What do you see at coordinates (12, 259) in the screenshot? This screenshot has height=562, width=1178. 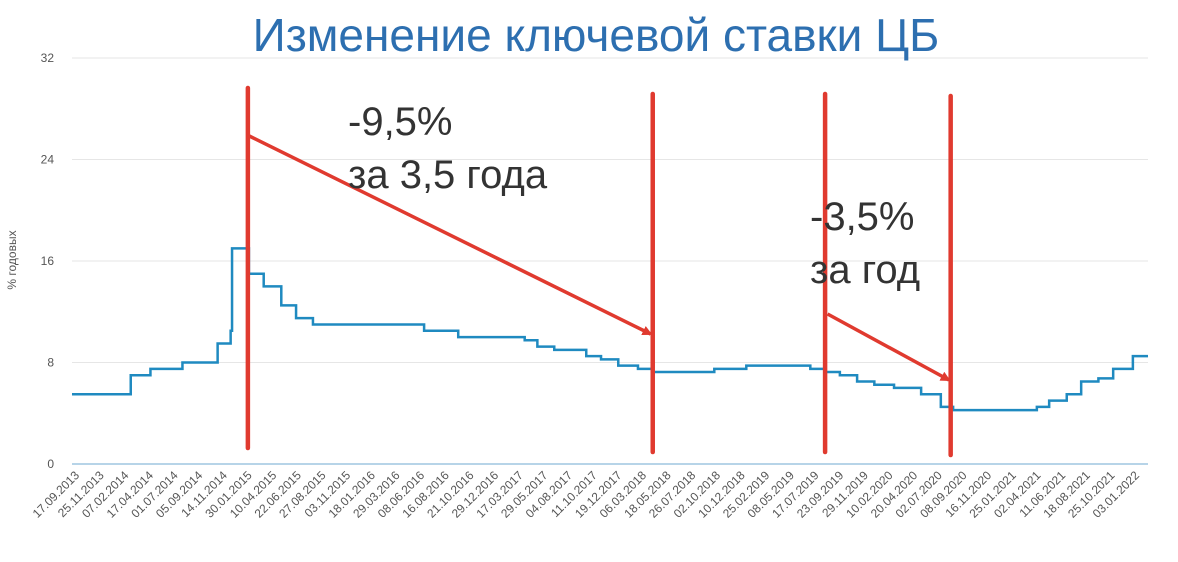 I see `y-axis-label: % годовых` at bounding box center [12, 259].